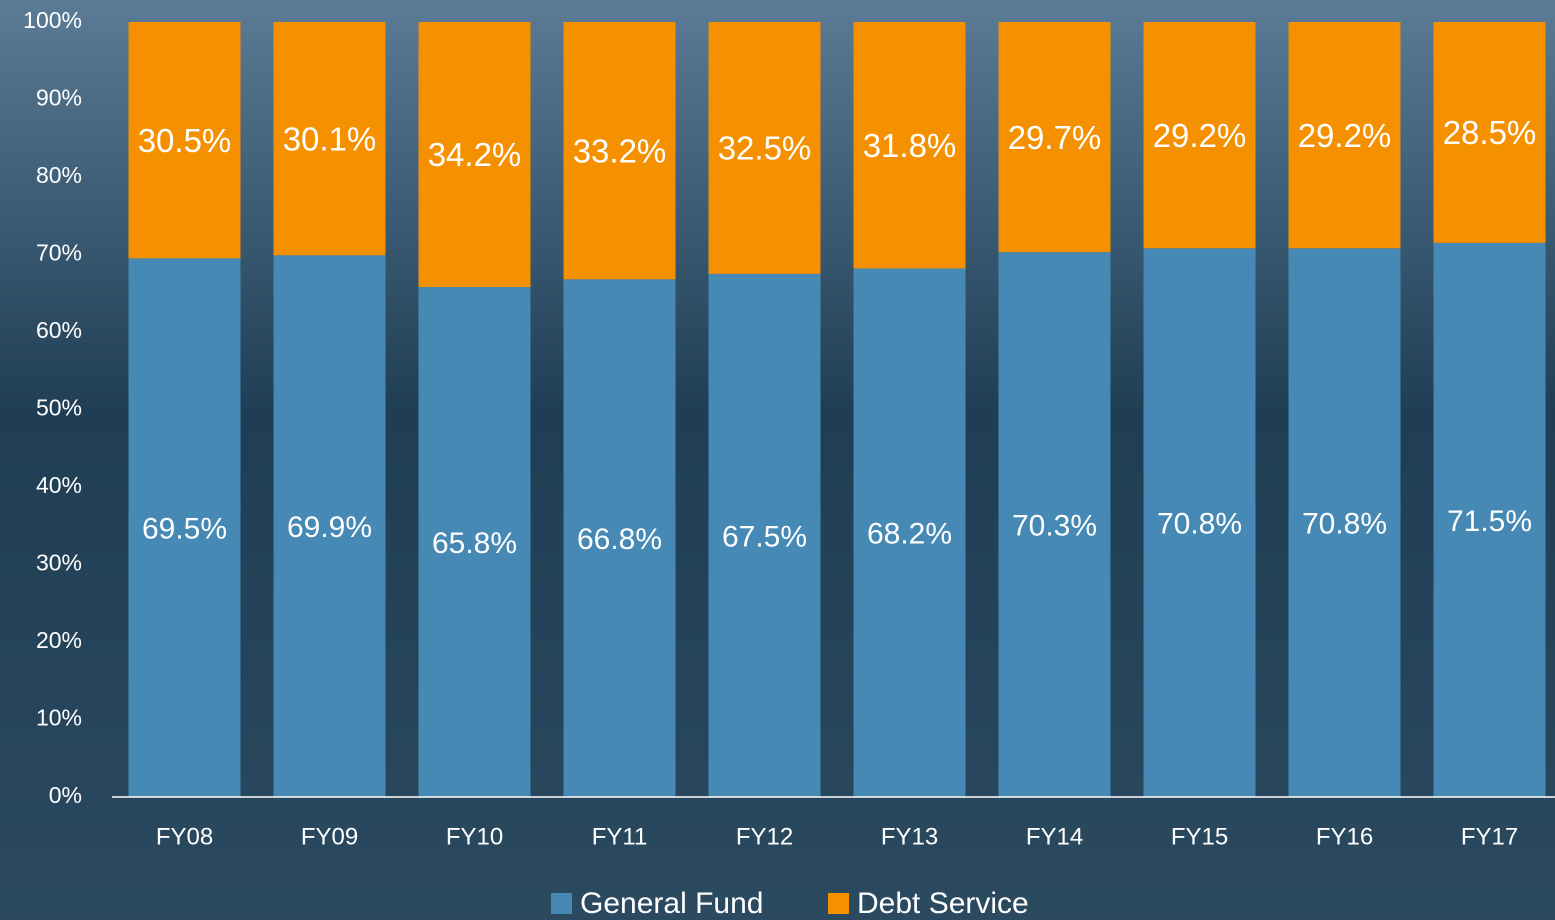  What do you see at coordinates (329, 836) in the screenshot?
I see `x-tick-label: FY09` at bounding box center [329, 836].